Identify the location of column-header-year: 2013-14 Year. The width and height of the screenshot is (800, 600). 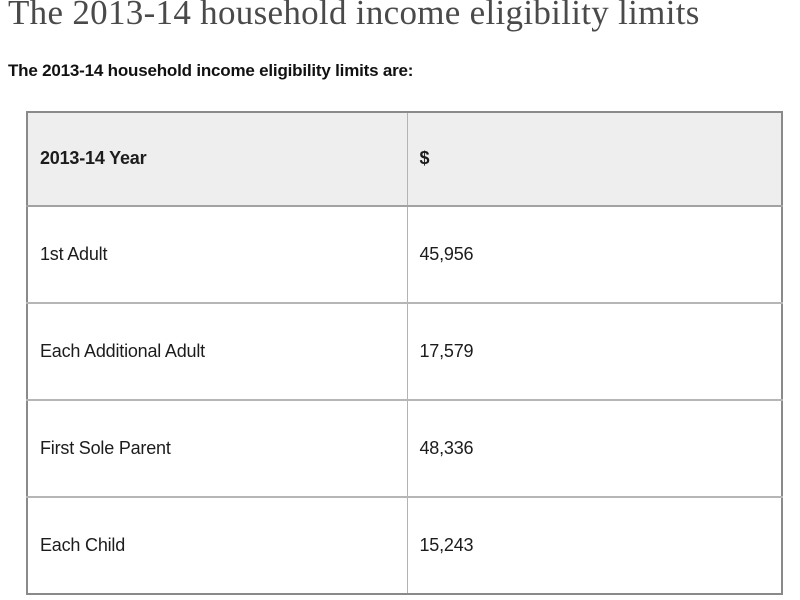
(217, 159).